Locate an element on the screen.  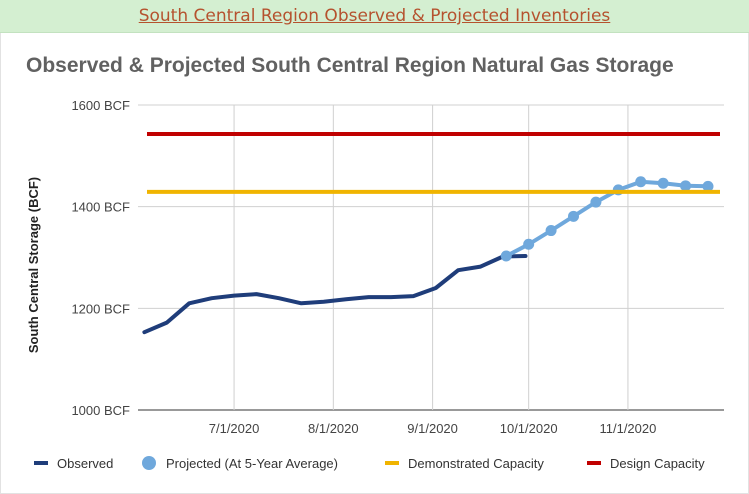
x-tick-label: 9/1/2020 is located at coordinates (432, 428).